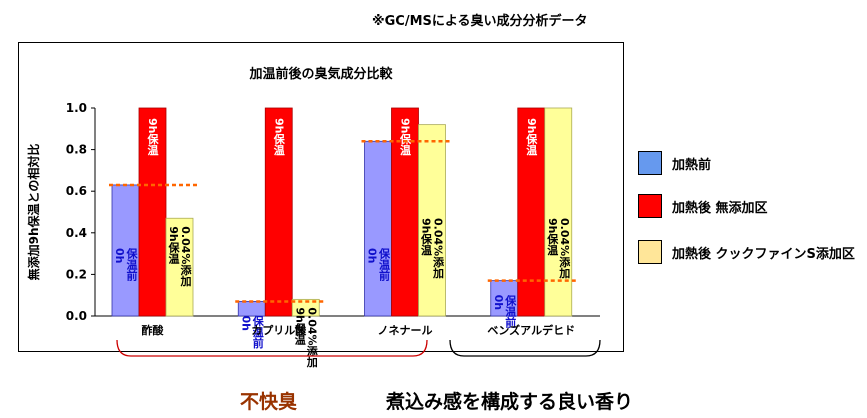 Image resolution: width=867 pixels, height=418 pixels. What do you see at coordinates (76, 233) in the screenshot?
I see `y-tick-label: 0.4` at bounding box center [76, 233].